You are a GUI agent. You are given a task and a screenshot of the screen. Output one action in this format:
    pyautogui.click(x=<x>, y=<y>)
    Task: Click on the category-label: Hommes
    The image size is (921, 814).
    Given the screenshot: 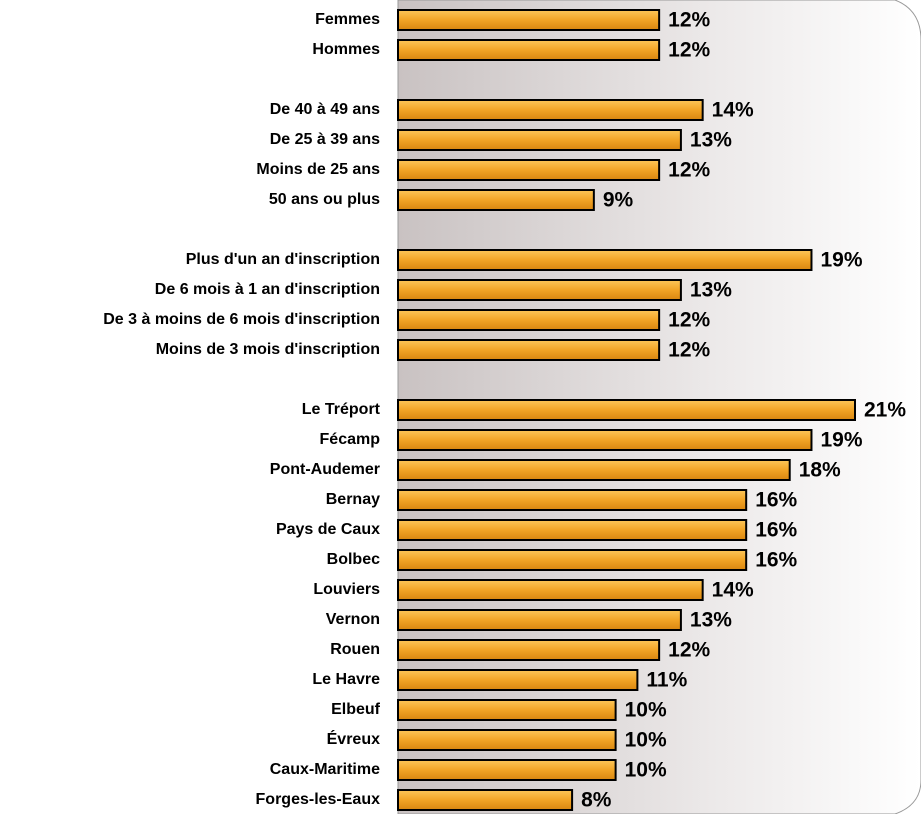 What is the action you would take?
    pyautogui.click(x=346, y=49)
    